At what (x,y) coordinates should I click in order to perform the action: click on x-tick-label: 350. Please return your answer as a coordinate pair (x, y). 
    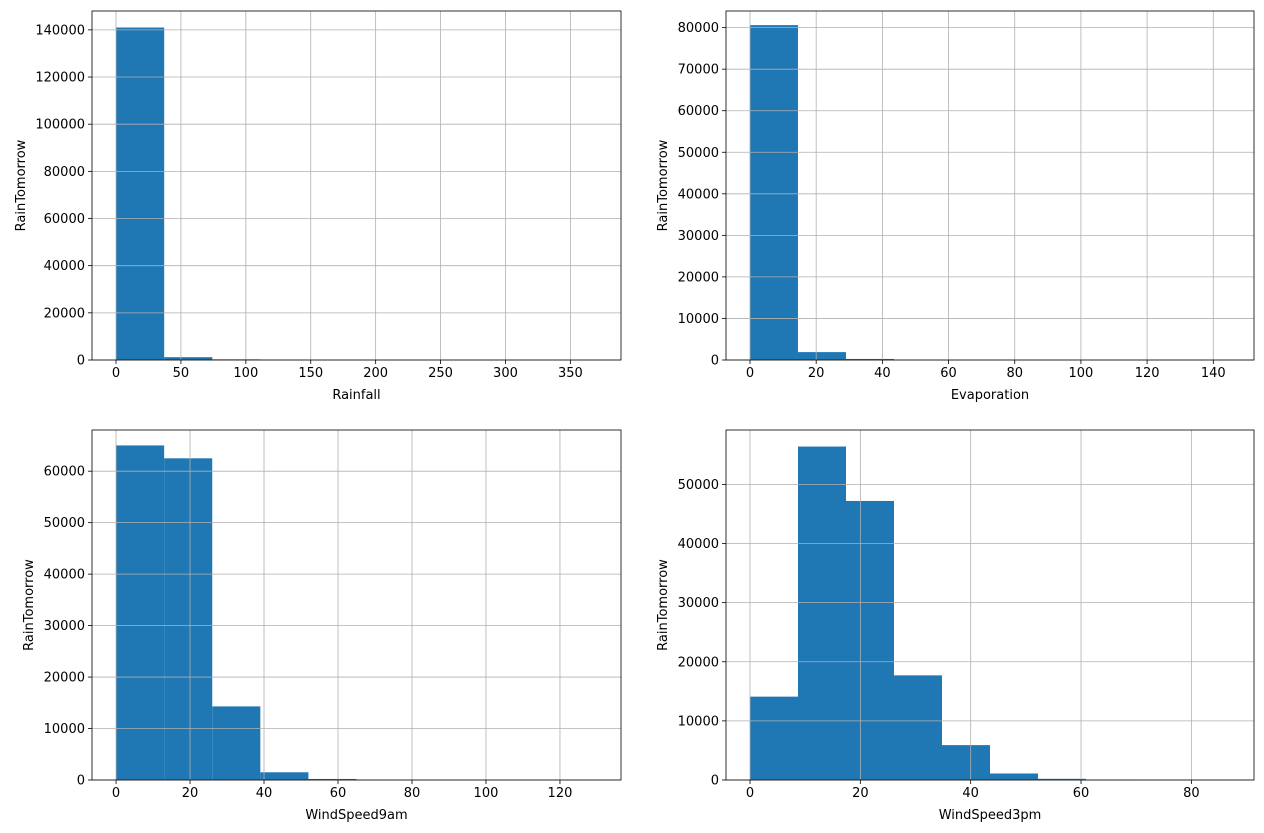
    Looking at the image, I should click on (570, 373).